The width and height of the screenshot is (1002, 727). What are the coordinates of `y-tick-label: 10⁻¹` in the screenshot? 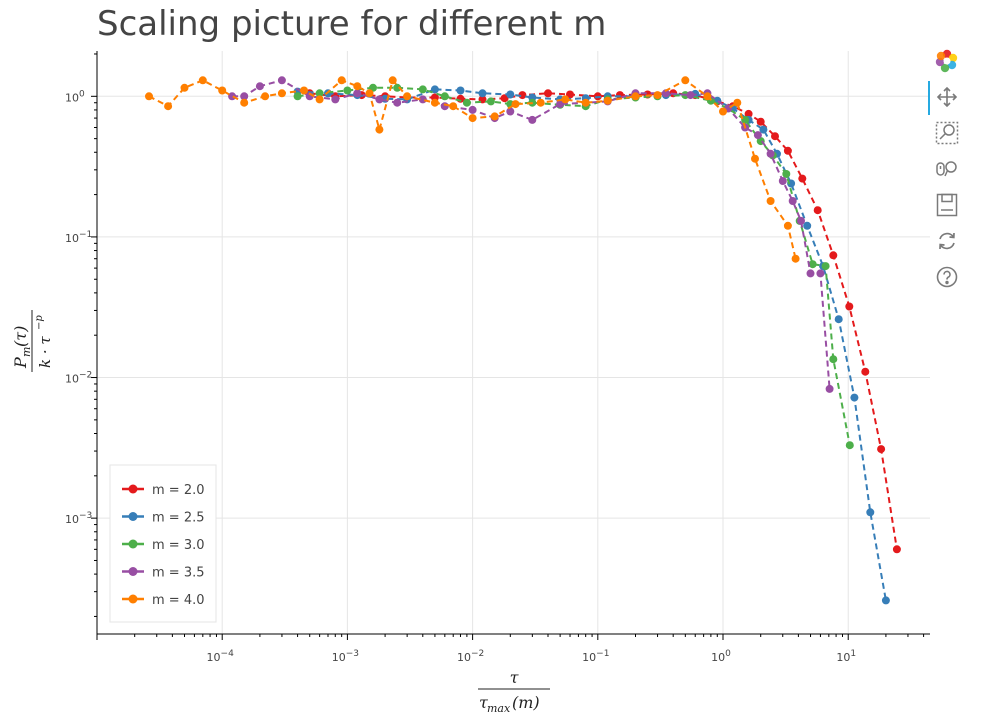 It's located at (78, 237).